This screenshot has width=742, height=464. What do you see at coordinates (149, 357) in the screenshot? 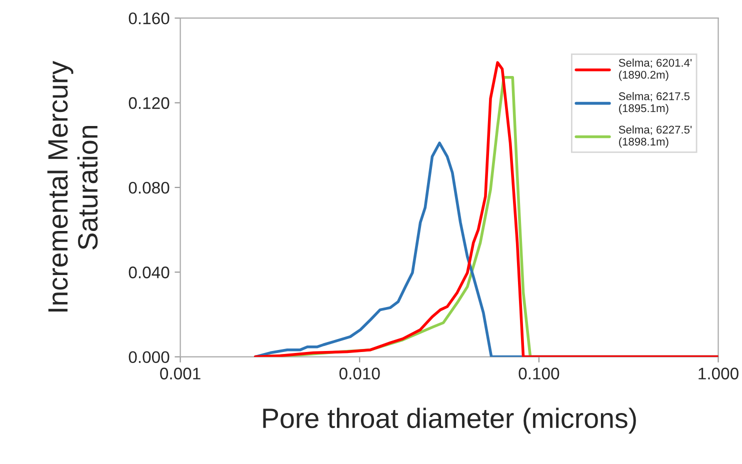
I see `y-tick-label: 0.000` at bounding box center [149, 357].